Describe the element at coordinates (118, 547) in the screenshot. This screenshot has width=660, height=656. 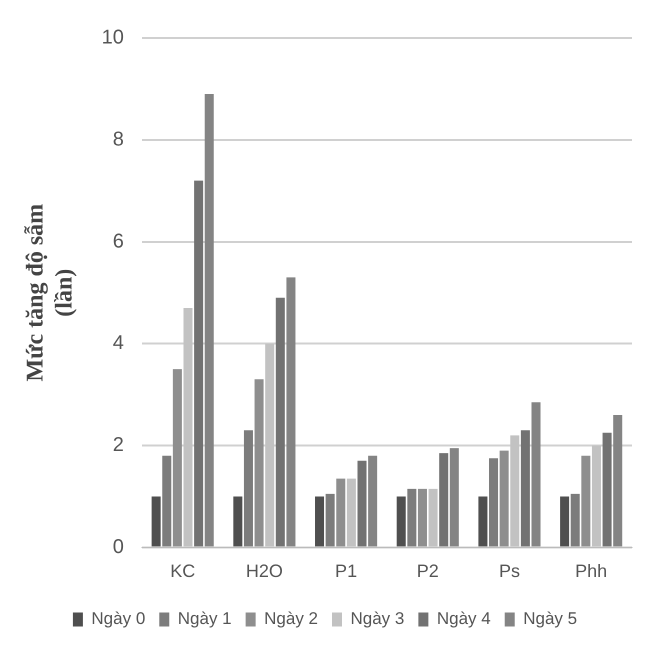
I see `y-tick-label: 0` at that location.